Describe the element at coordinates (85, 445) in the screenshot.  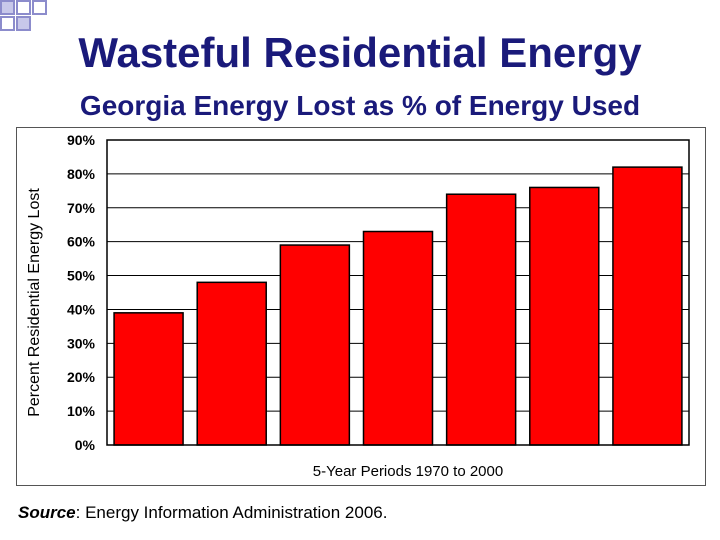
I see `y-tick-label: 0%` at that location.